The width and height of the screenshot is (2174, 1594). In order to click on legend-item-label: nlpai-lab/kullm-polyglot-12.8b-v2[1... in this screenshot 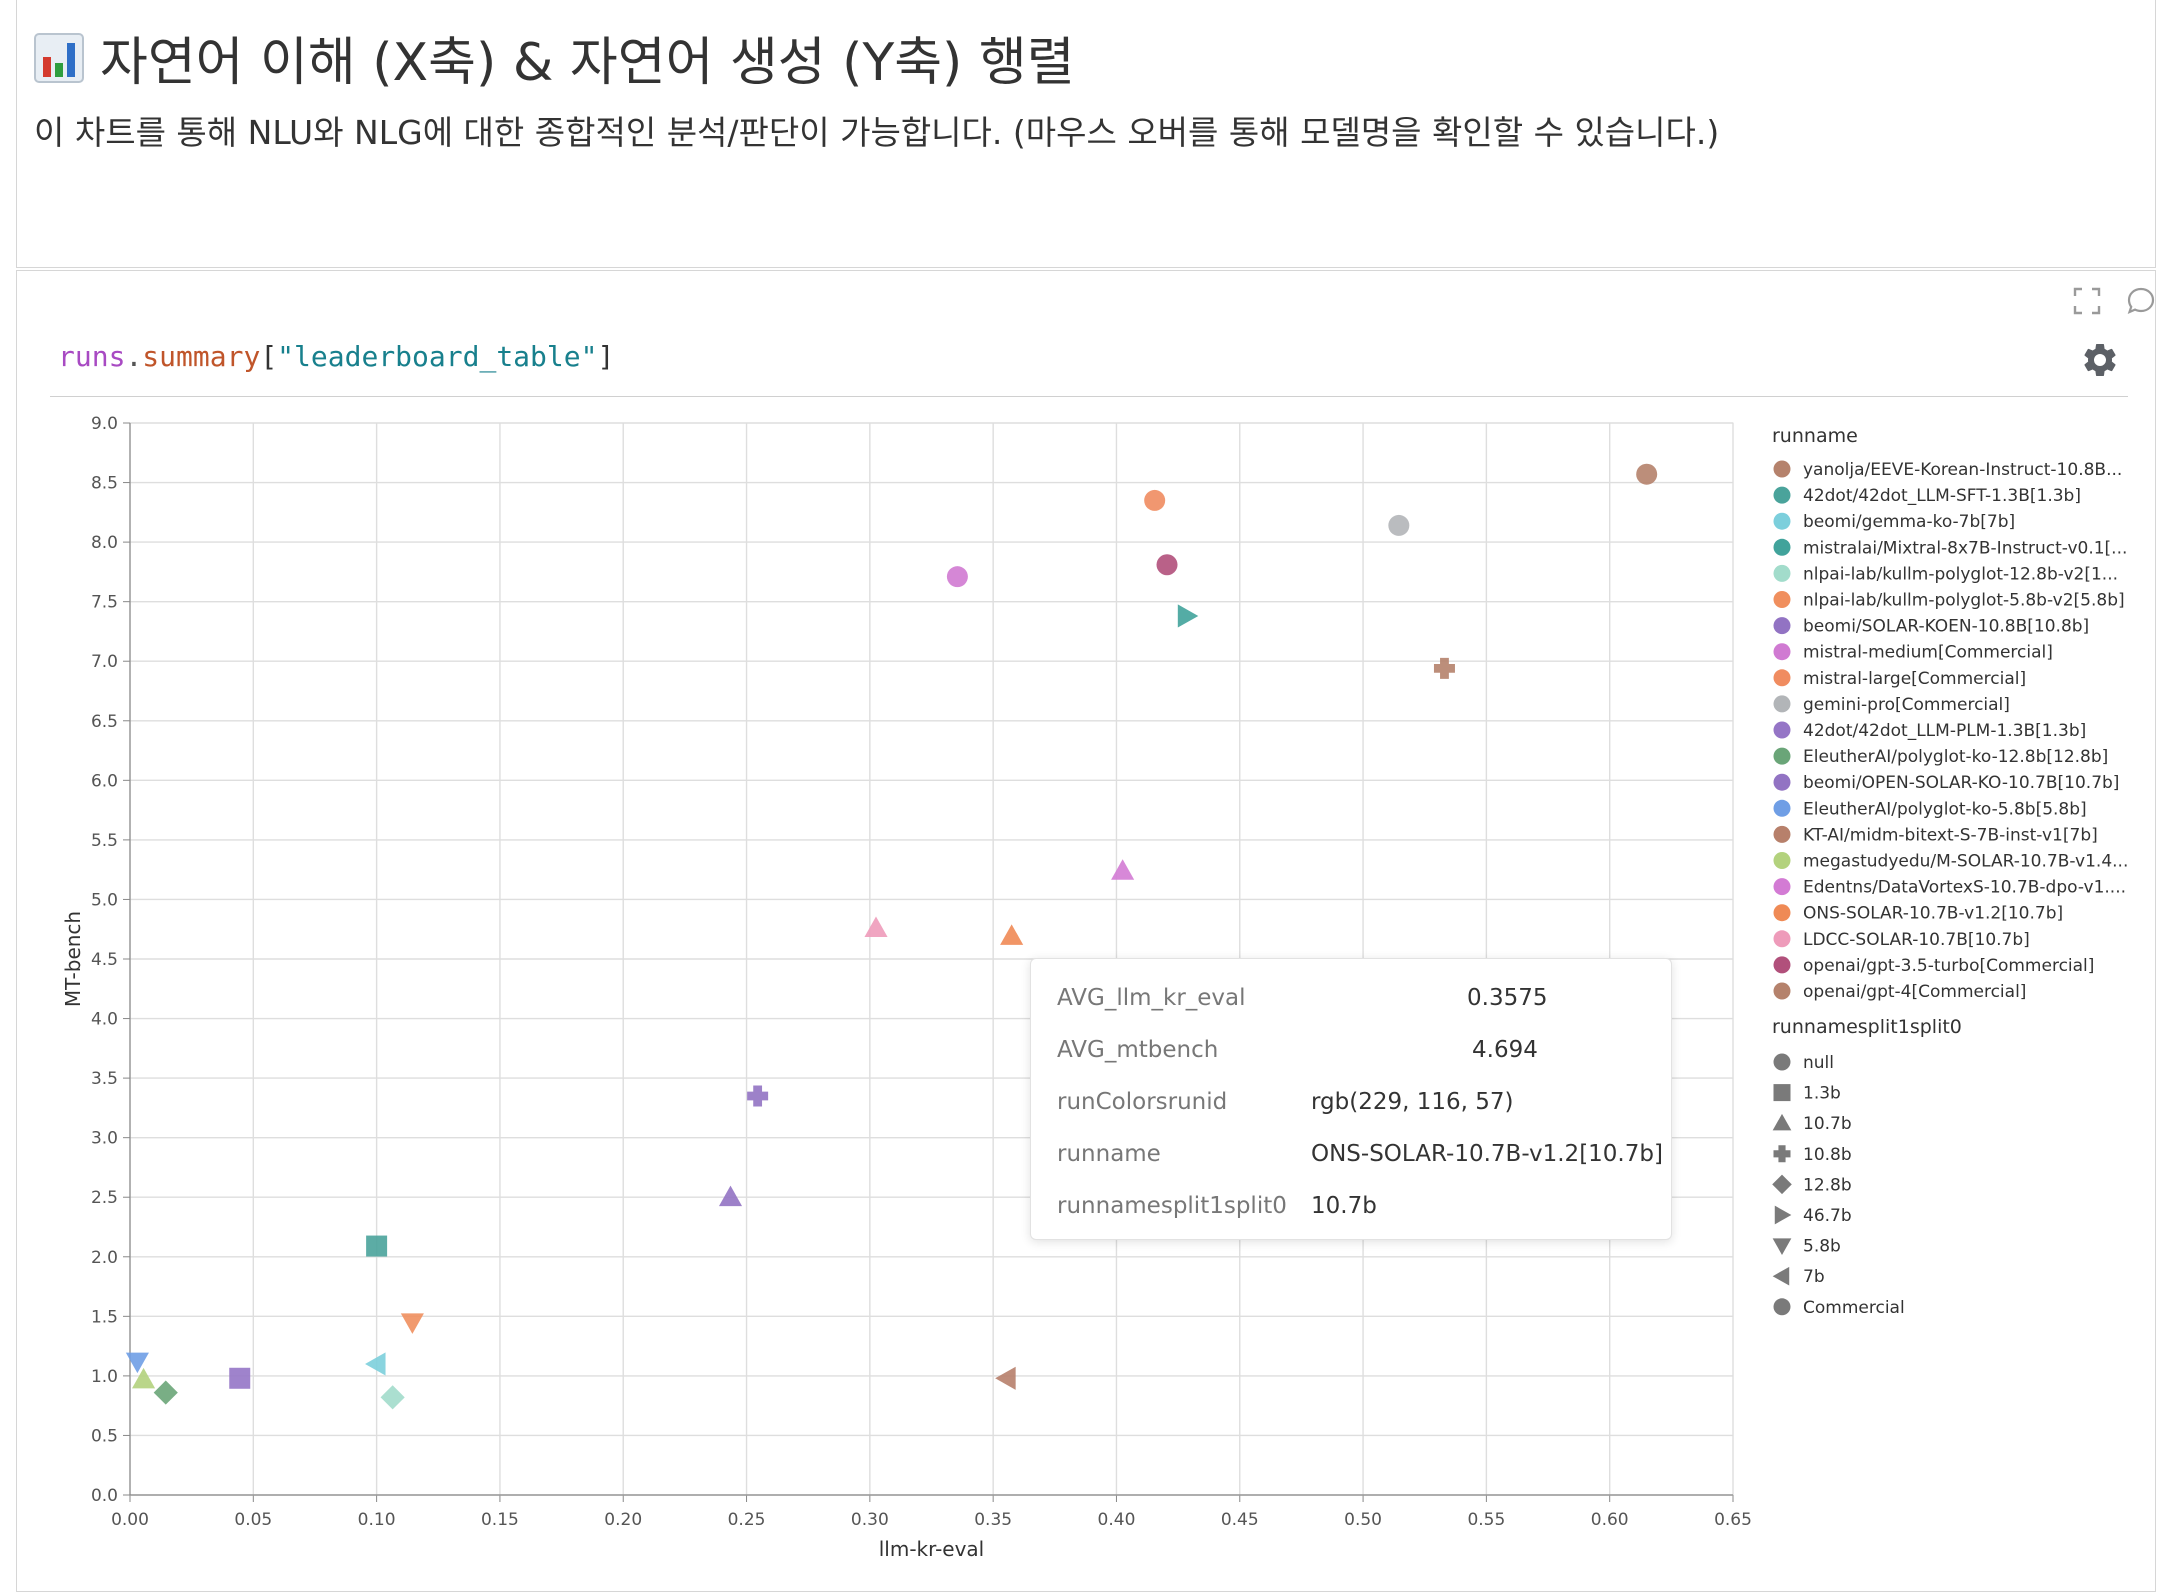, I will do `click(1960, 574)`.